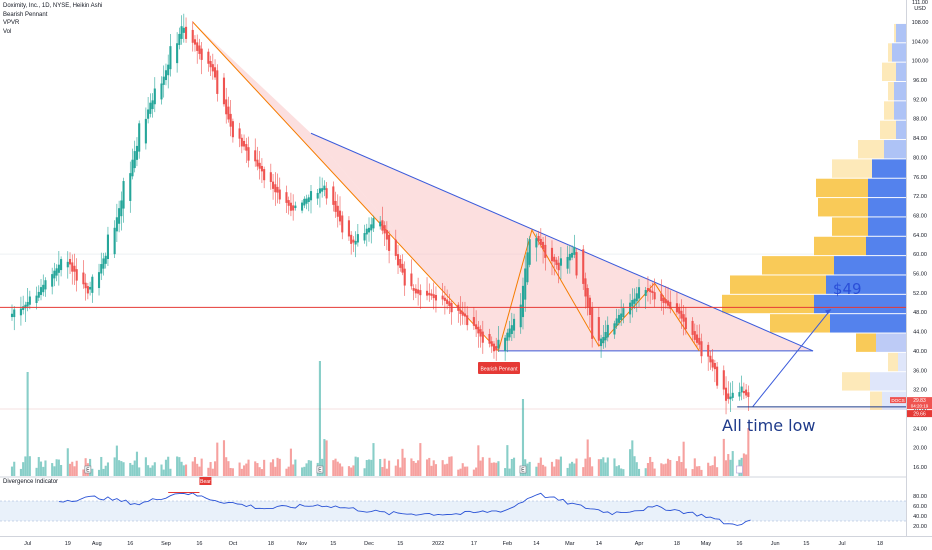 This screenshot has width=932, height=550. Describe the element at coordinates (920, 517) in the screenshot. I see `osc-tick-label: 40.00` at that location.